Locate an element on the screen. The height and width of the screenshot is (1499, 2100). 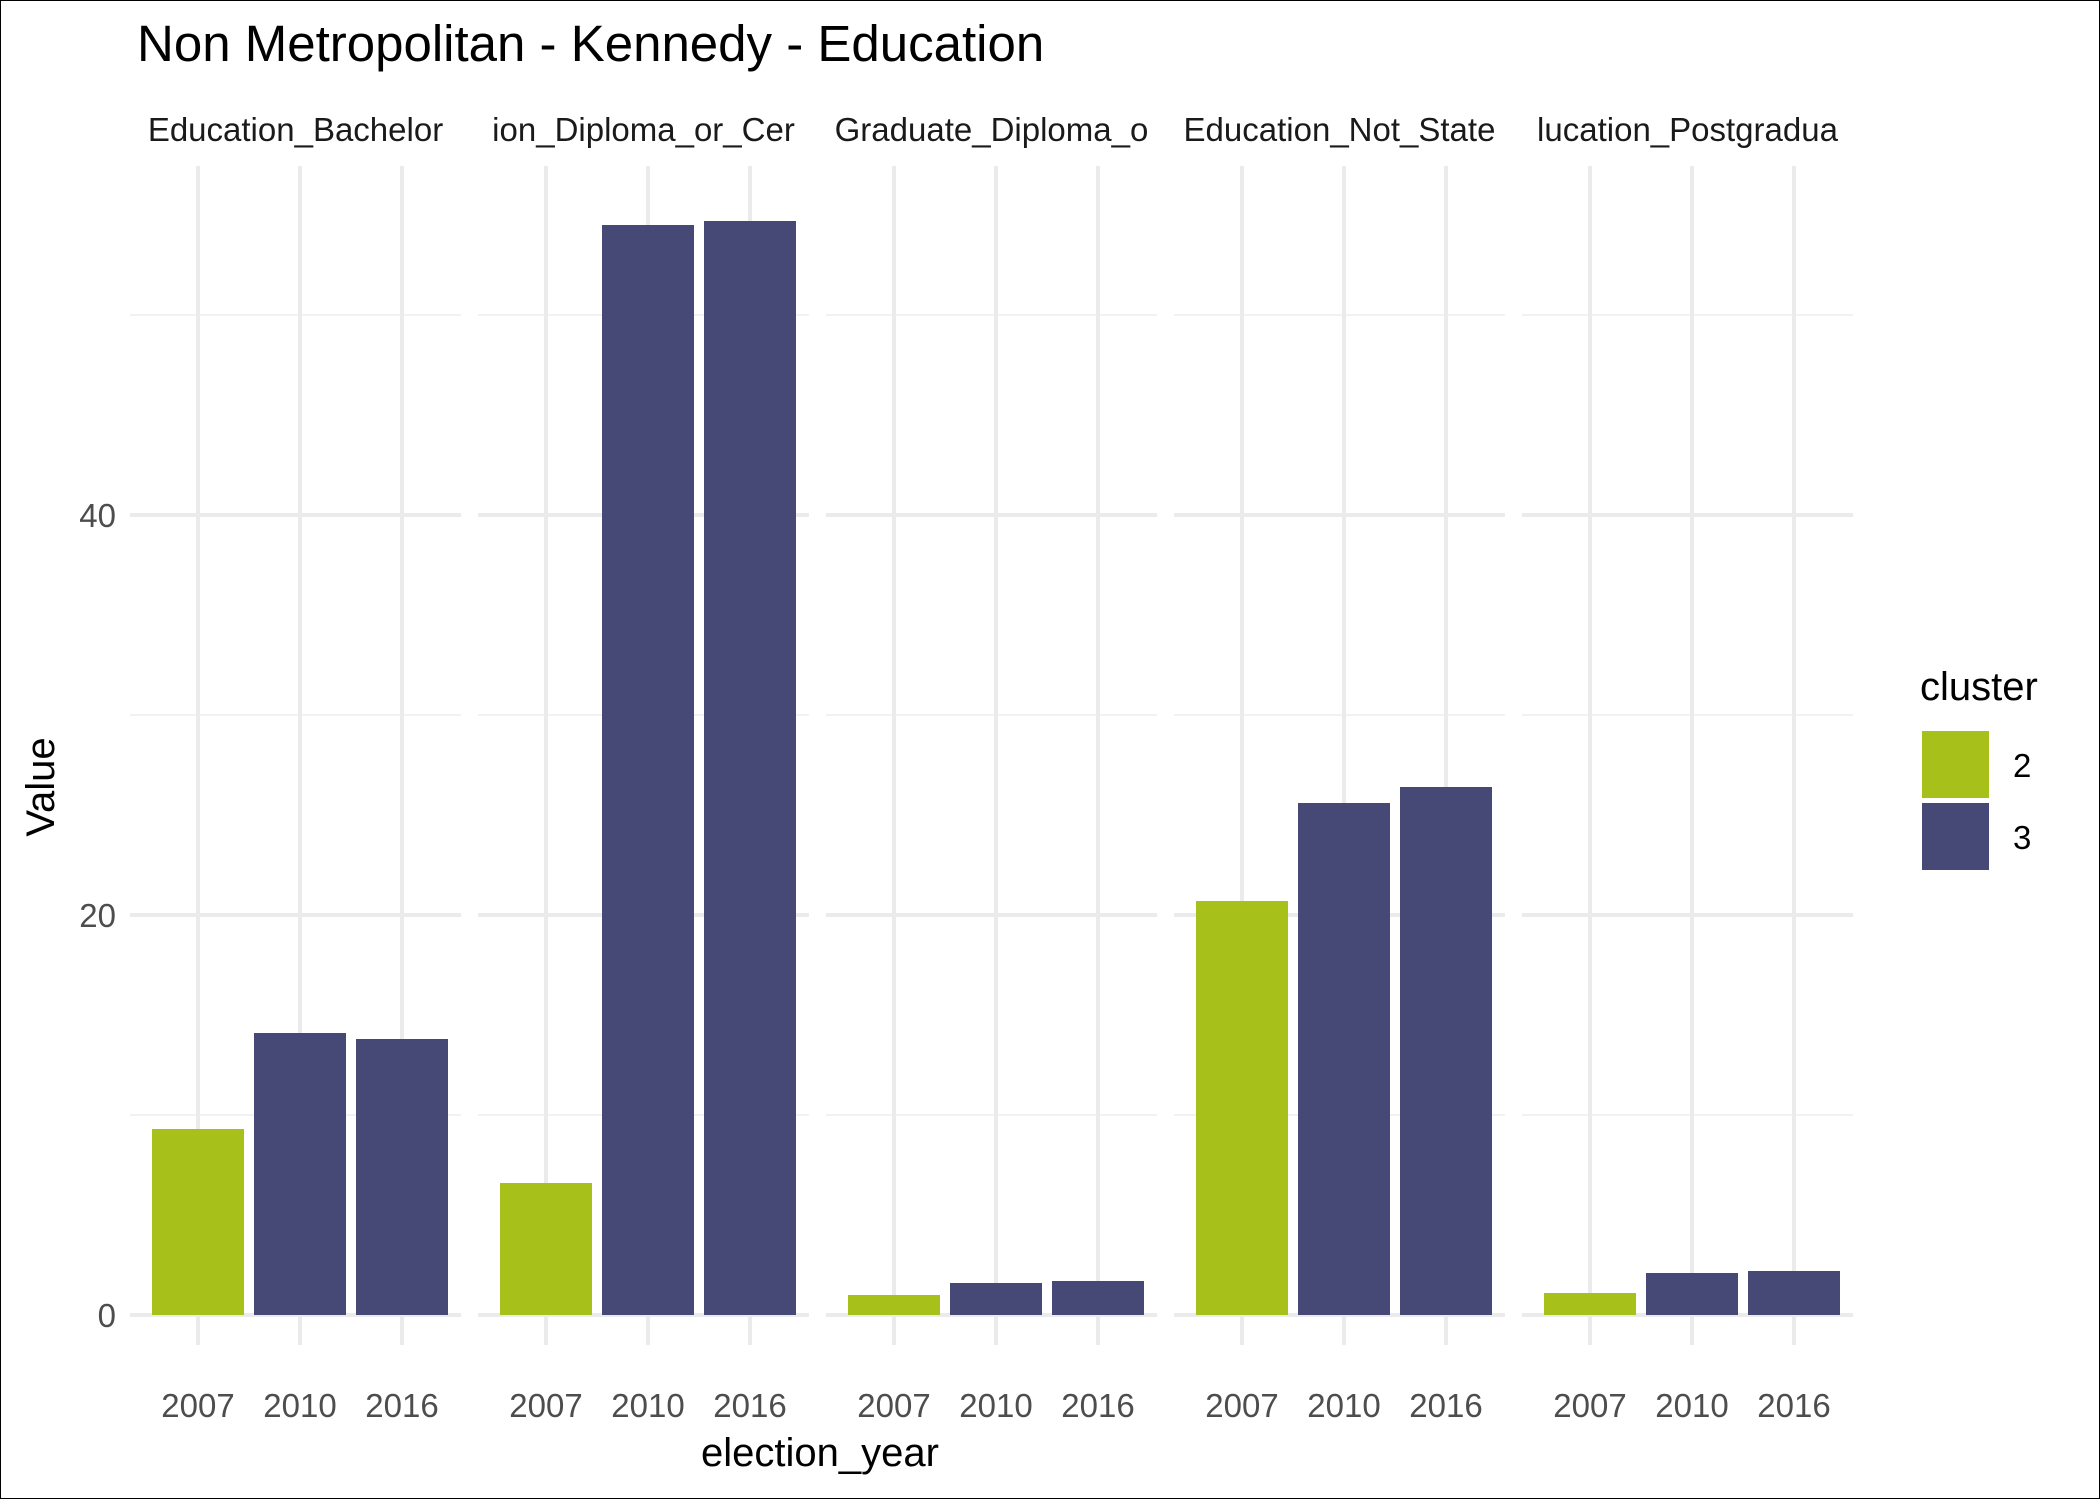
legend-label: 3 is located at coordinates (2022, 837).